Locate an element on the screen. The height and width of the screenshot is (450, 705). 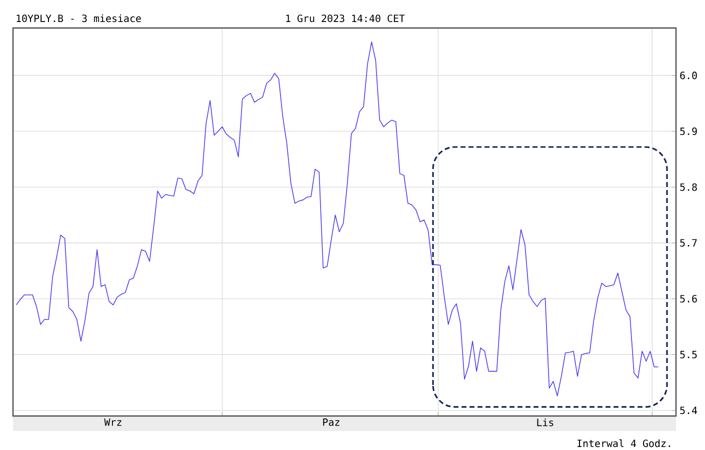
x-tick-label: Lis is located at coordinates (545, 422).